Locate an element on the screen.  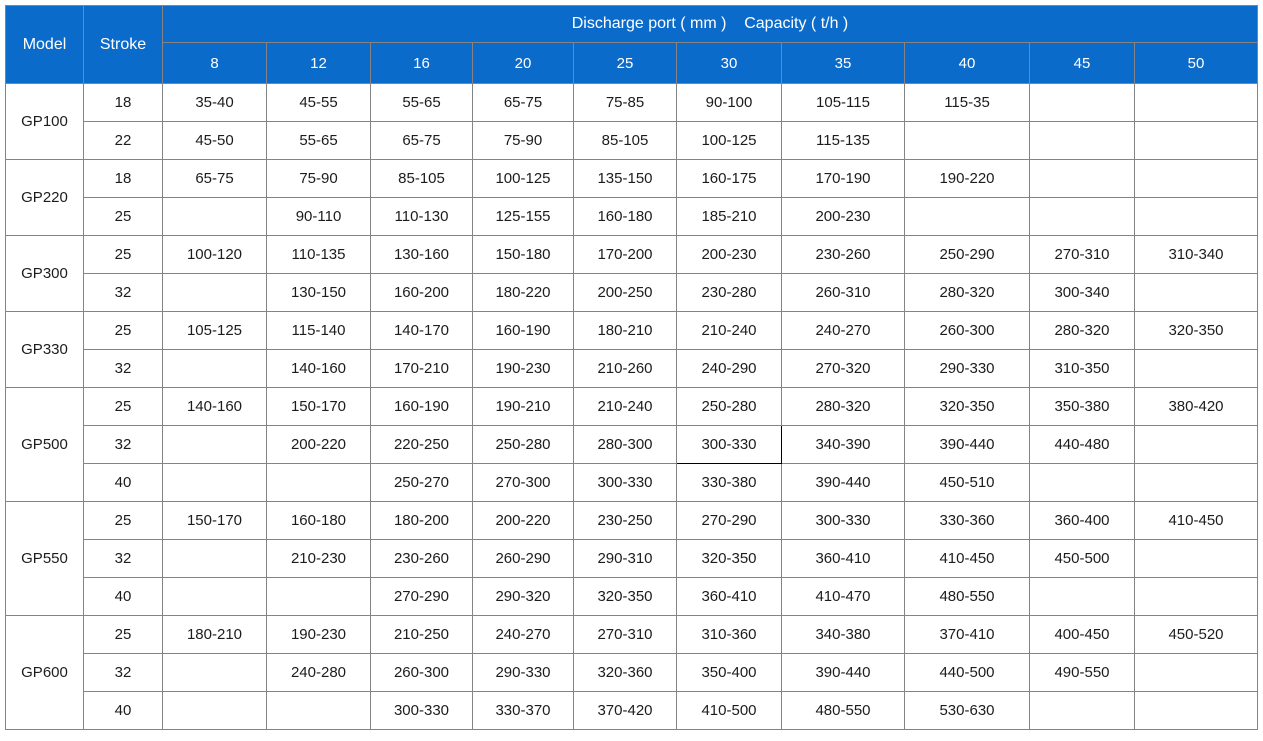
capacity-cell: 110-135 is located at coordinates (318, 254).